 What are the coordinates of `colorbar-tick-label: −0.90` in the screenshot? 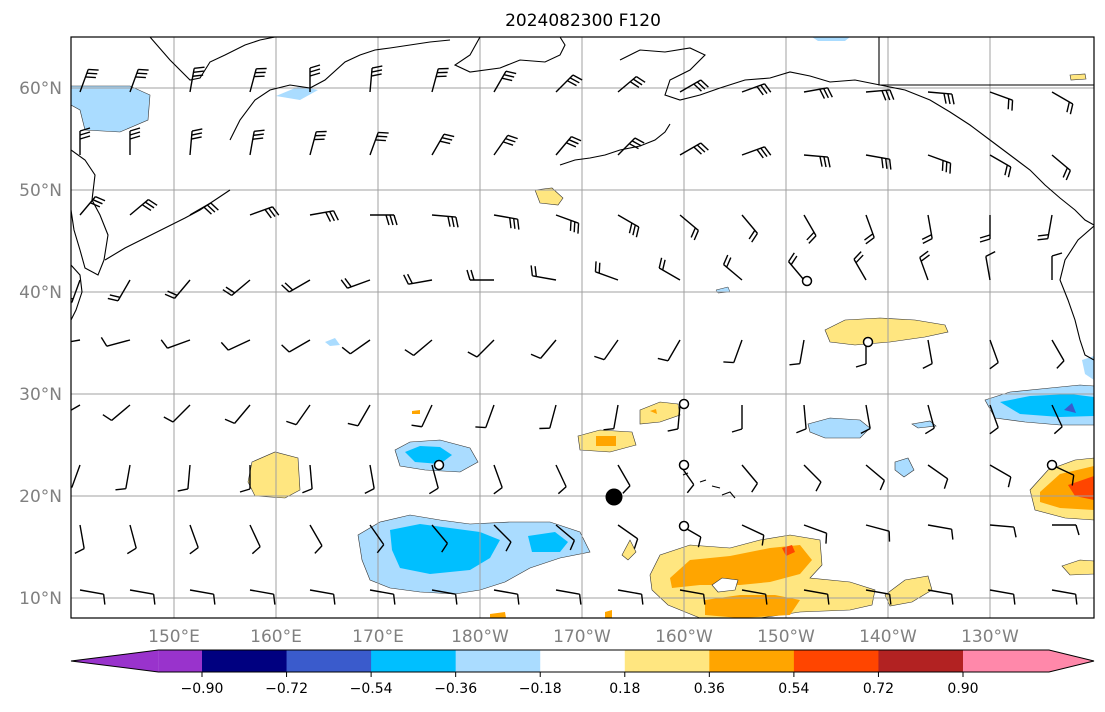 It's located at (202, 689).